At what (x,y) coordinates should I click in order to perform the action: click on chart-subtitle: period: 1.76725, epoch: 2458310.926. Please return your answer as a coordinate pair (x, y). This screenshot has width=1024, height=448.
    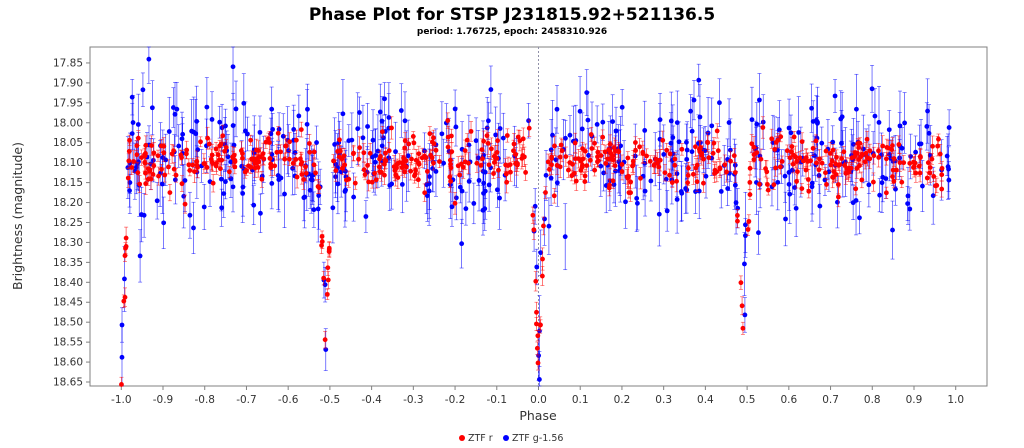
    Looking at the image, I should click on (512, 32).